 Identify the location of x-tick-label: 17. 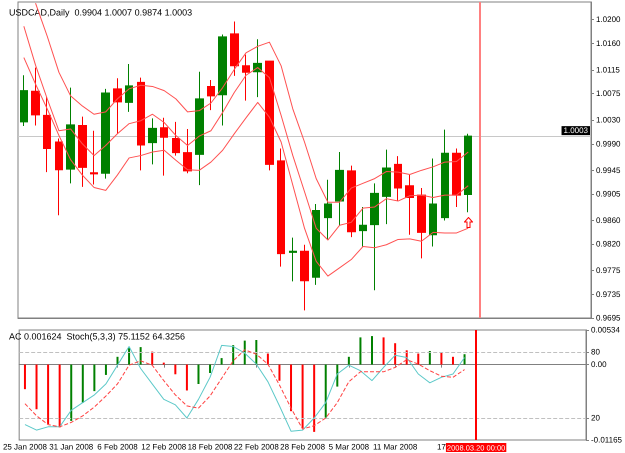
(441, 447).